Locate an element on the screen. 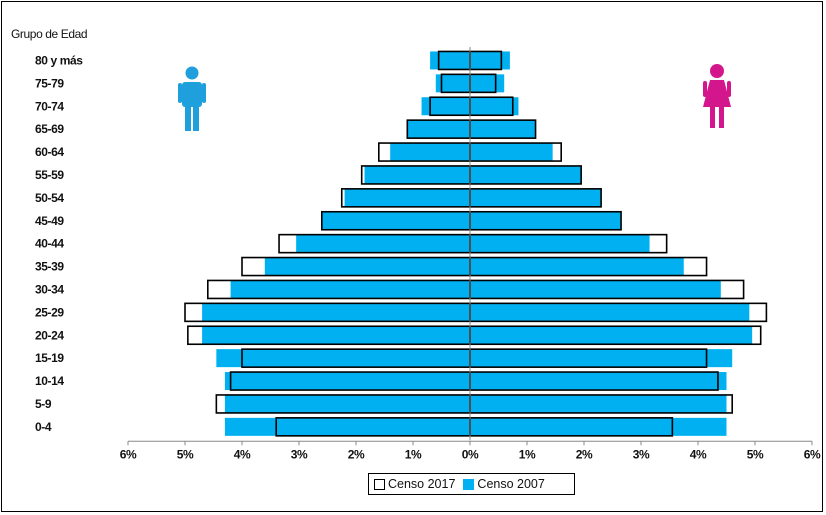  category-label-35-39: 35-39 is located at coordinates (49, 267).